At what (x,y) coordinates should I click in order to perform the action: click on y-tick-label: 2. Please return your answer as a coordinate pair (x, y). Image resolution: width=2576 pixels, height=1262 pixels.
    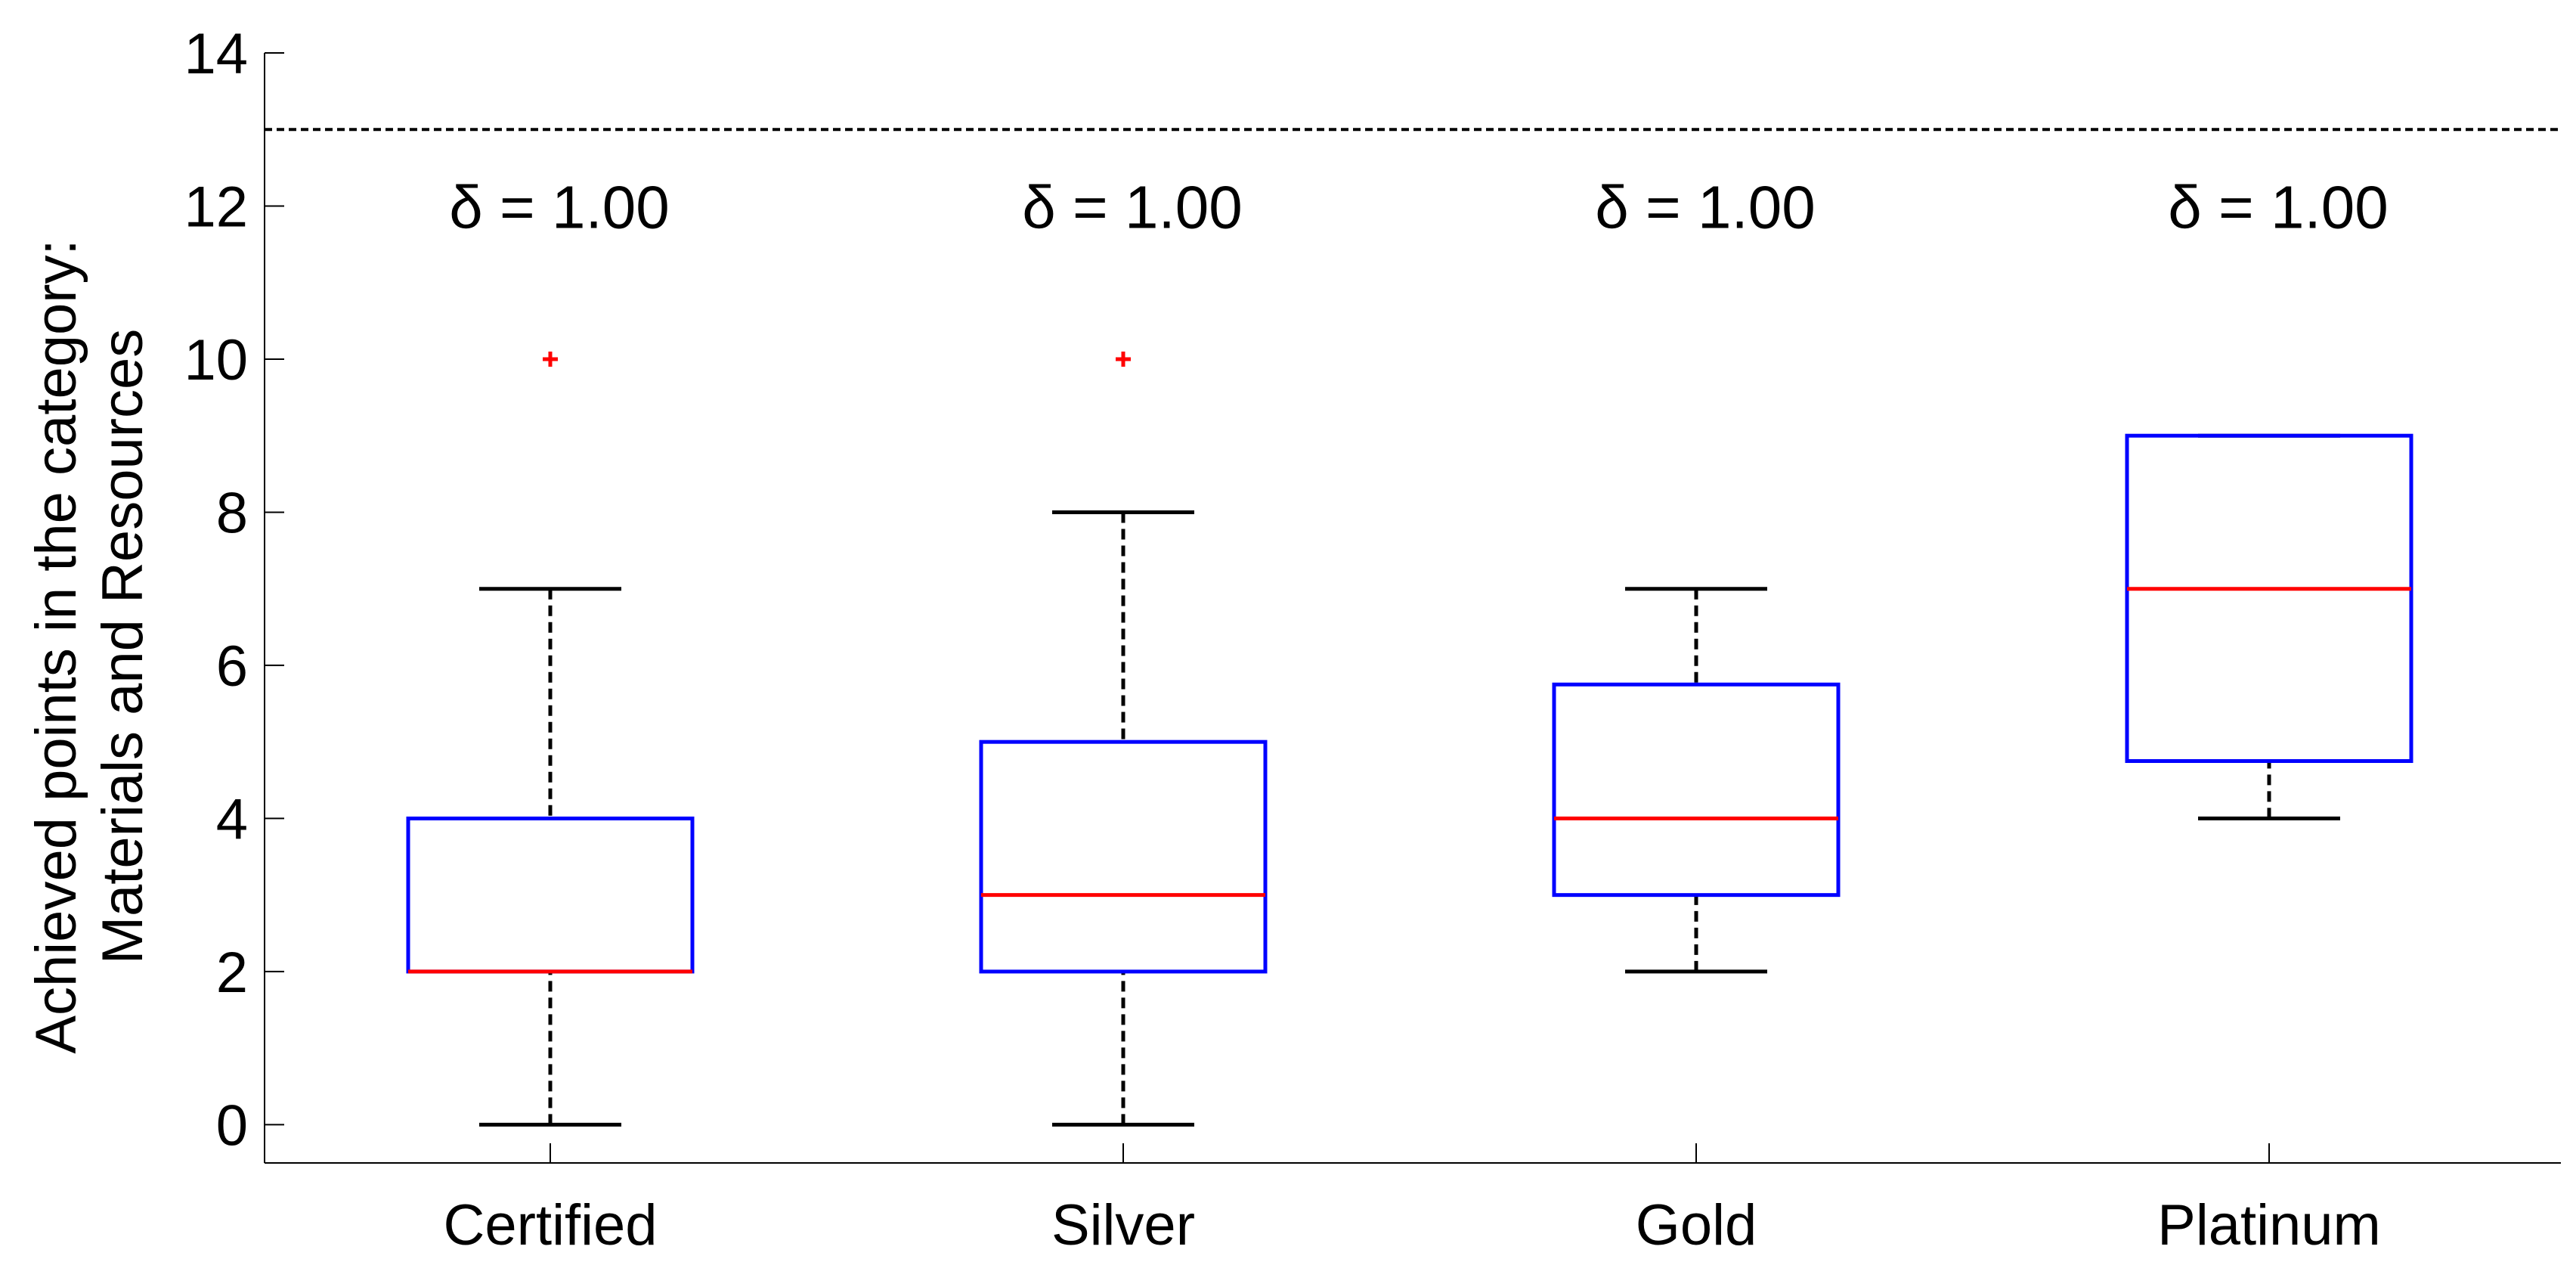
    Looking at the image, I should click on (232, 973).